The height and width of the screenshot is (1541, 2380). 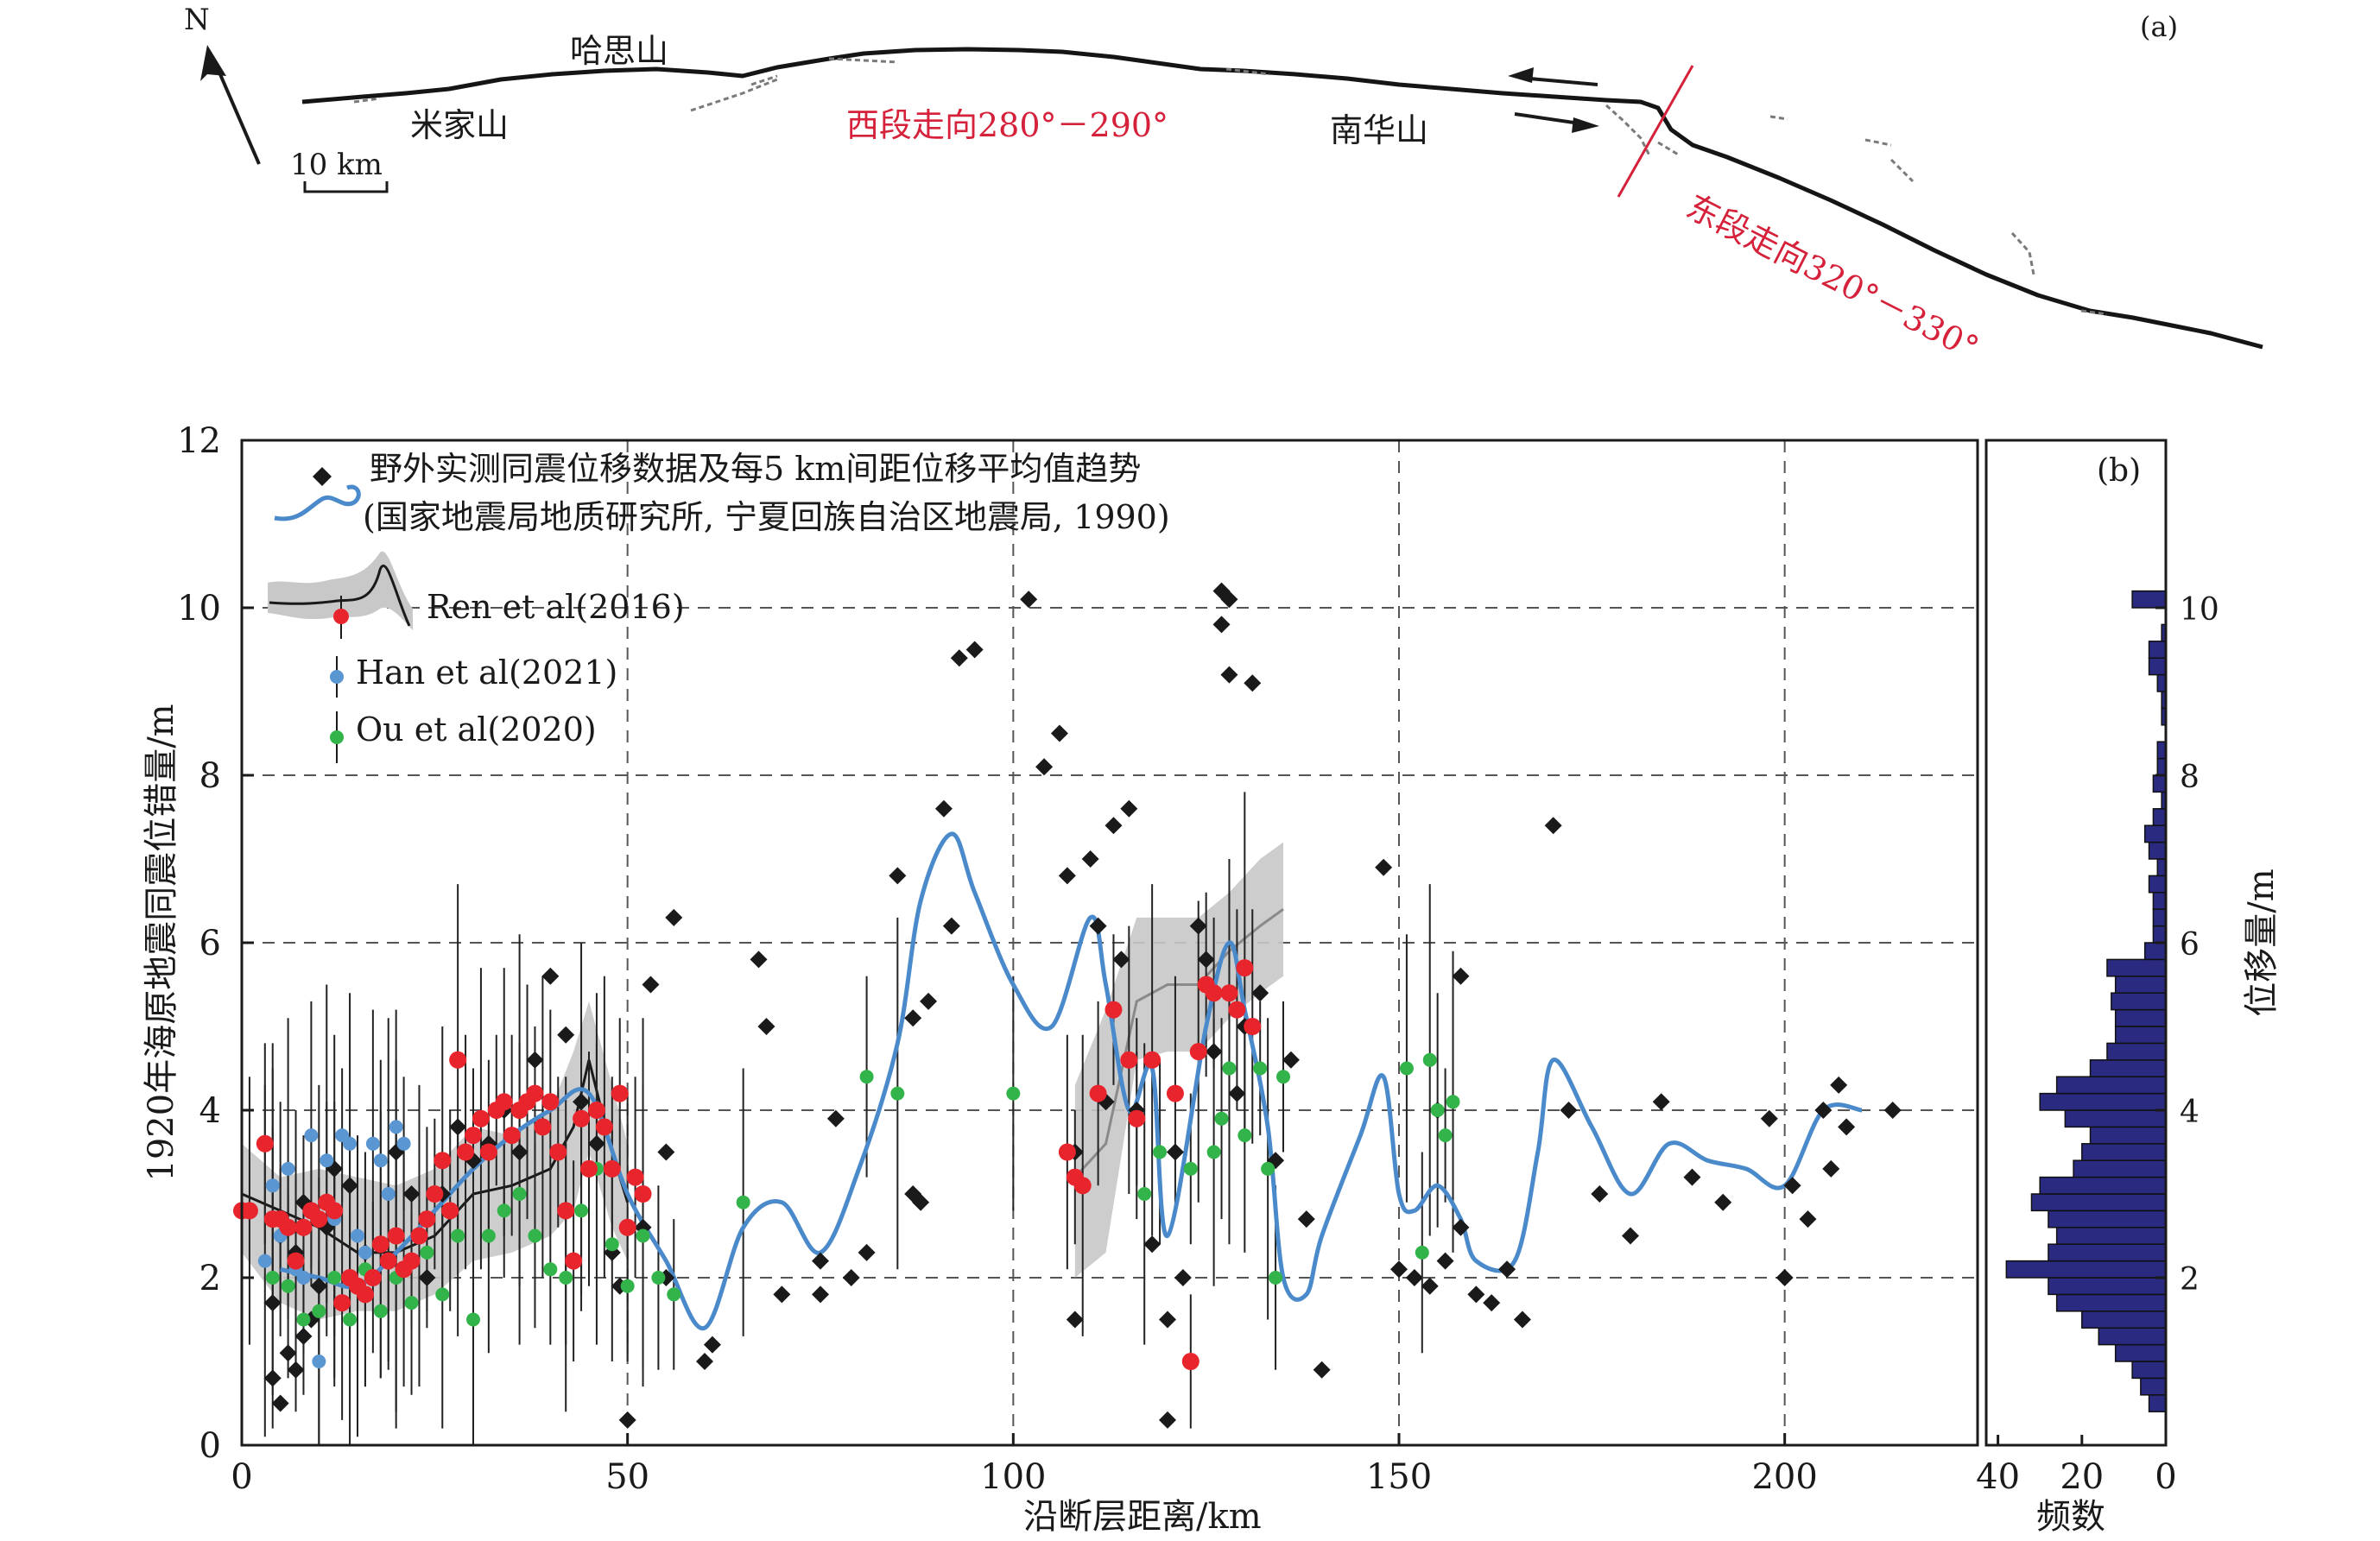 I want to click on legend-field-line2: (国家地震局地质研究所, 宁夏回族自治区地震局, 1990), so click(x=766, y=517).